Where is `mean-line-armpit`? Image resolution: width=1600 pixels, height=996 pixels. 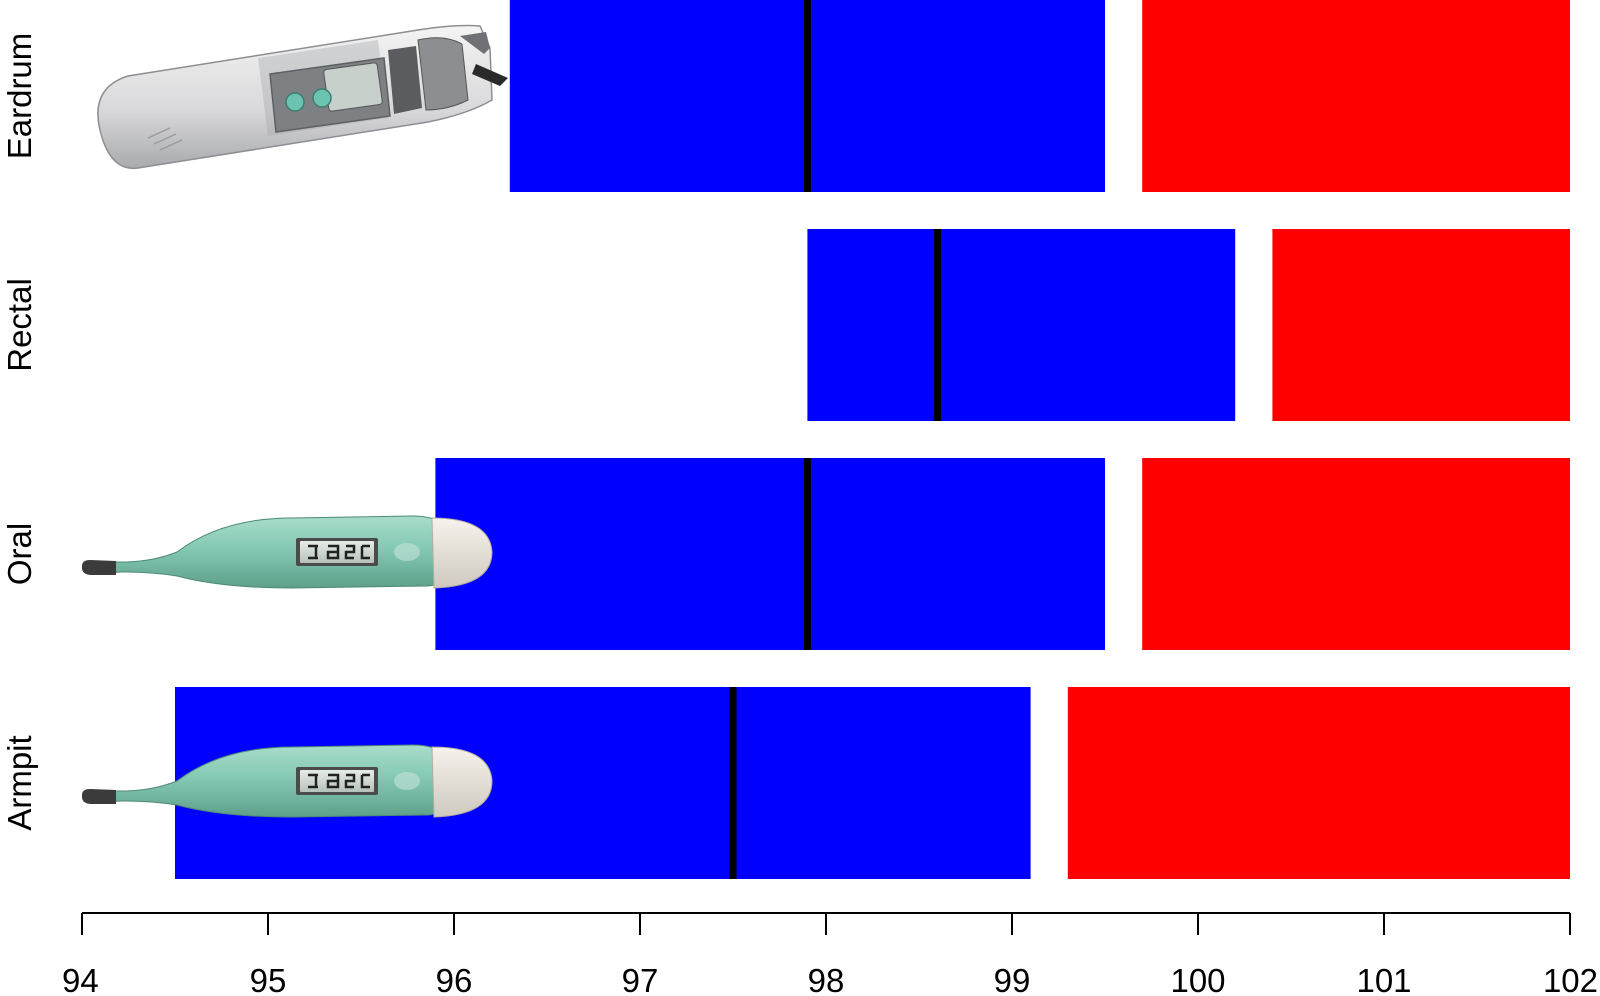
mean-line-armpit is located at coordinates (733, 783).